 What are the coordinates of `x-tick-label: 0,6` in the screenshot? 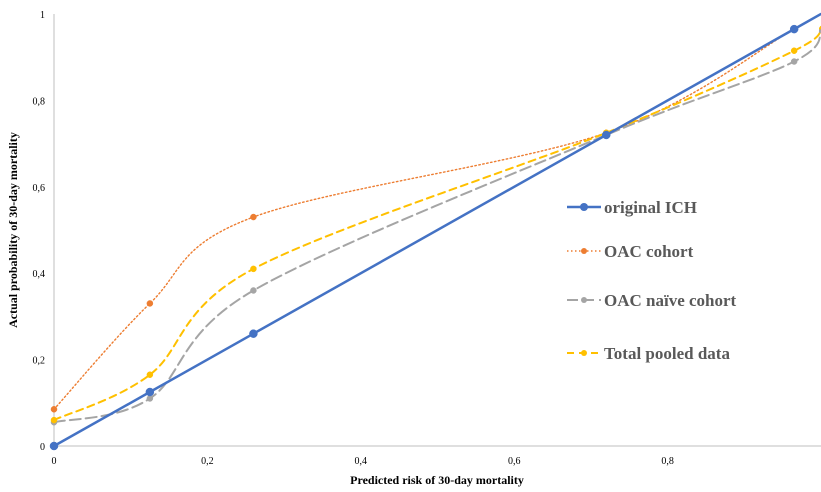 It's located at (514, 461).